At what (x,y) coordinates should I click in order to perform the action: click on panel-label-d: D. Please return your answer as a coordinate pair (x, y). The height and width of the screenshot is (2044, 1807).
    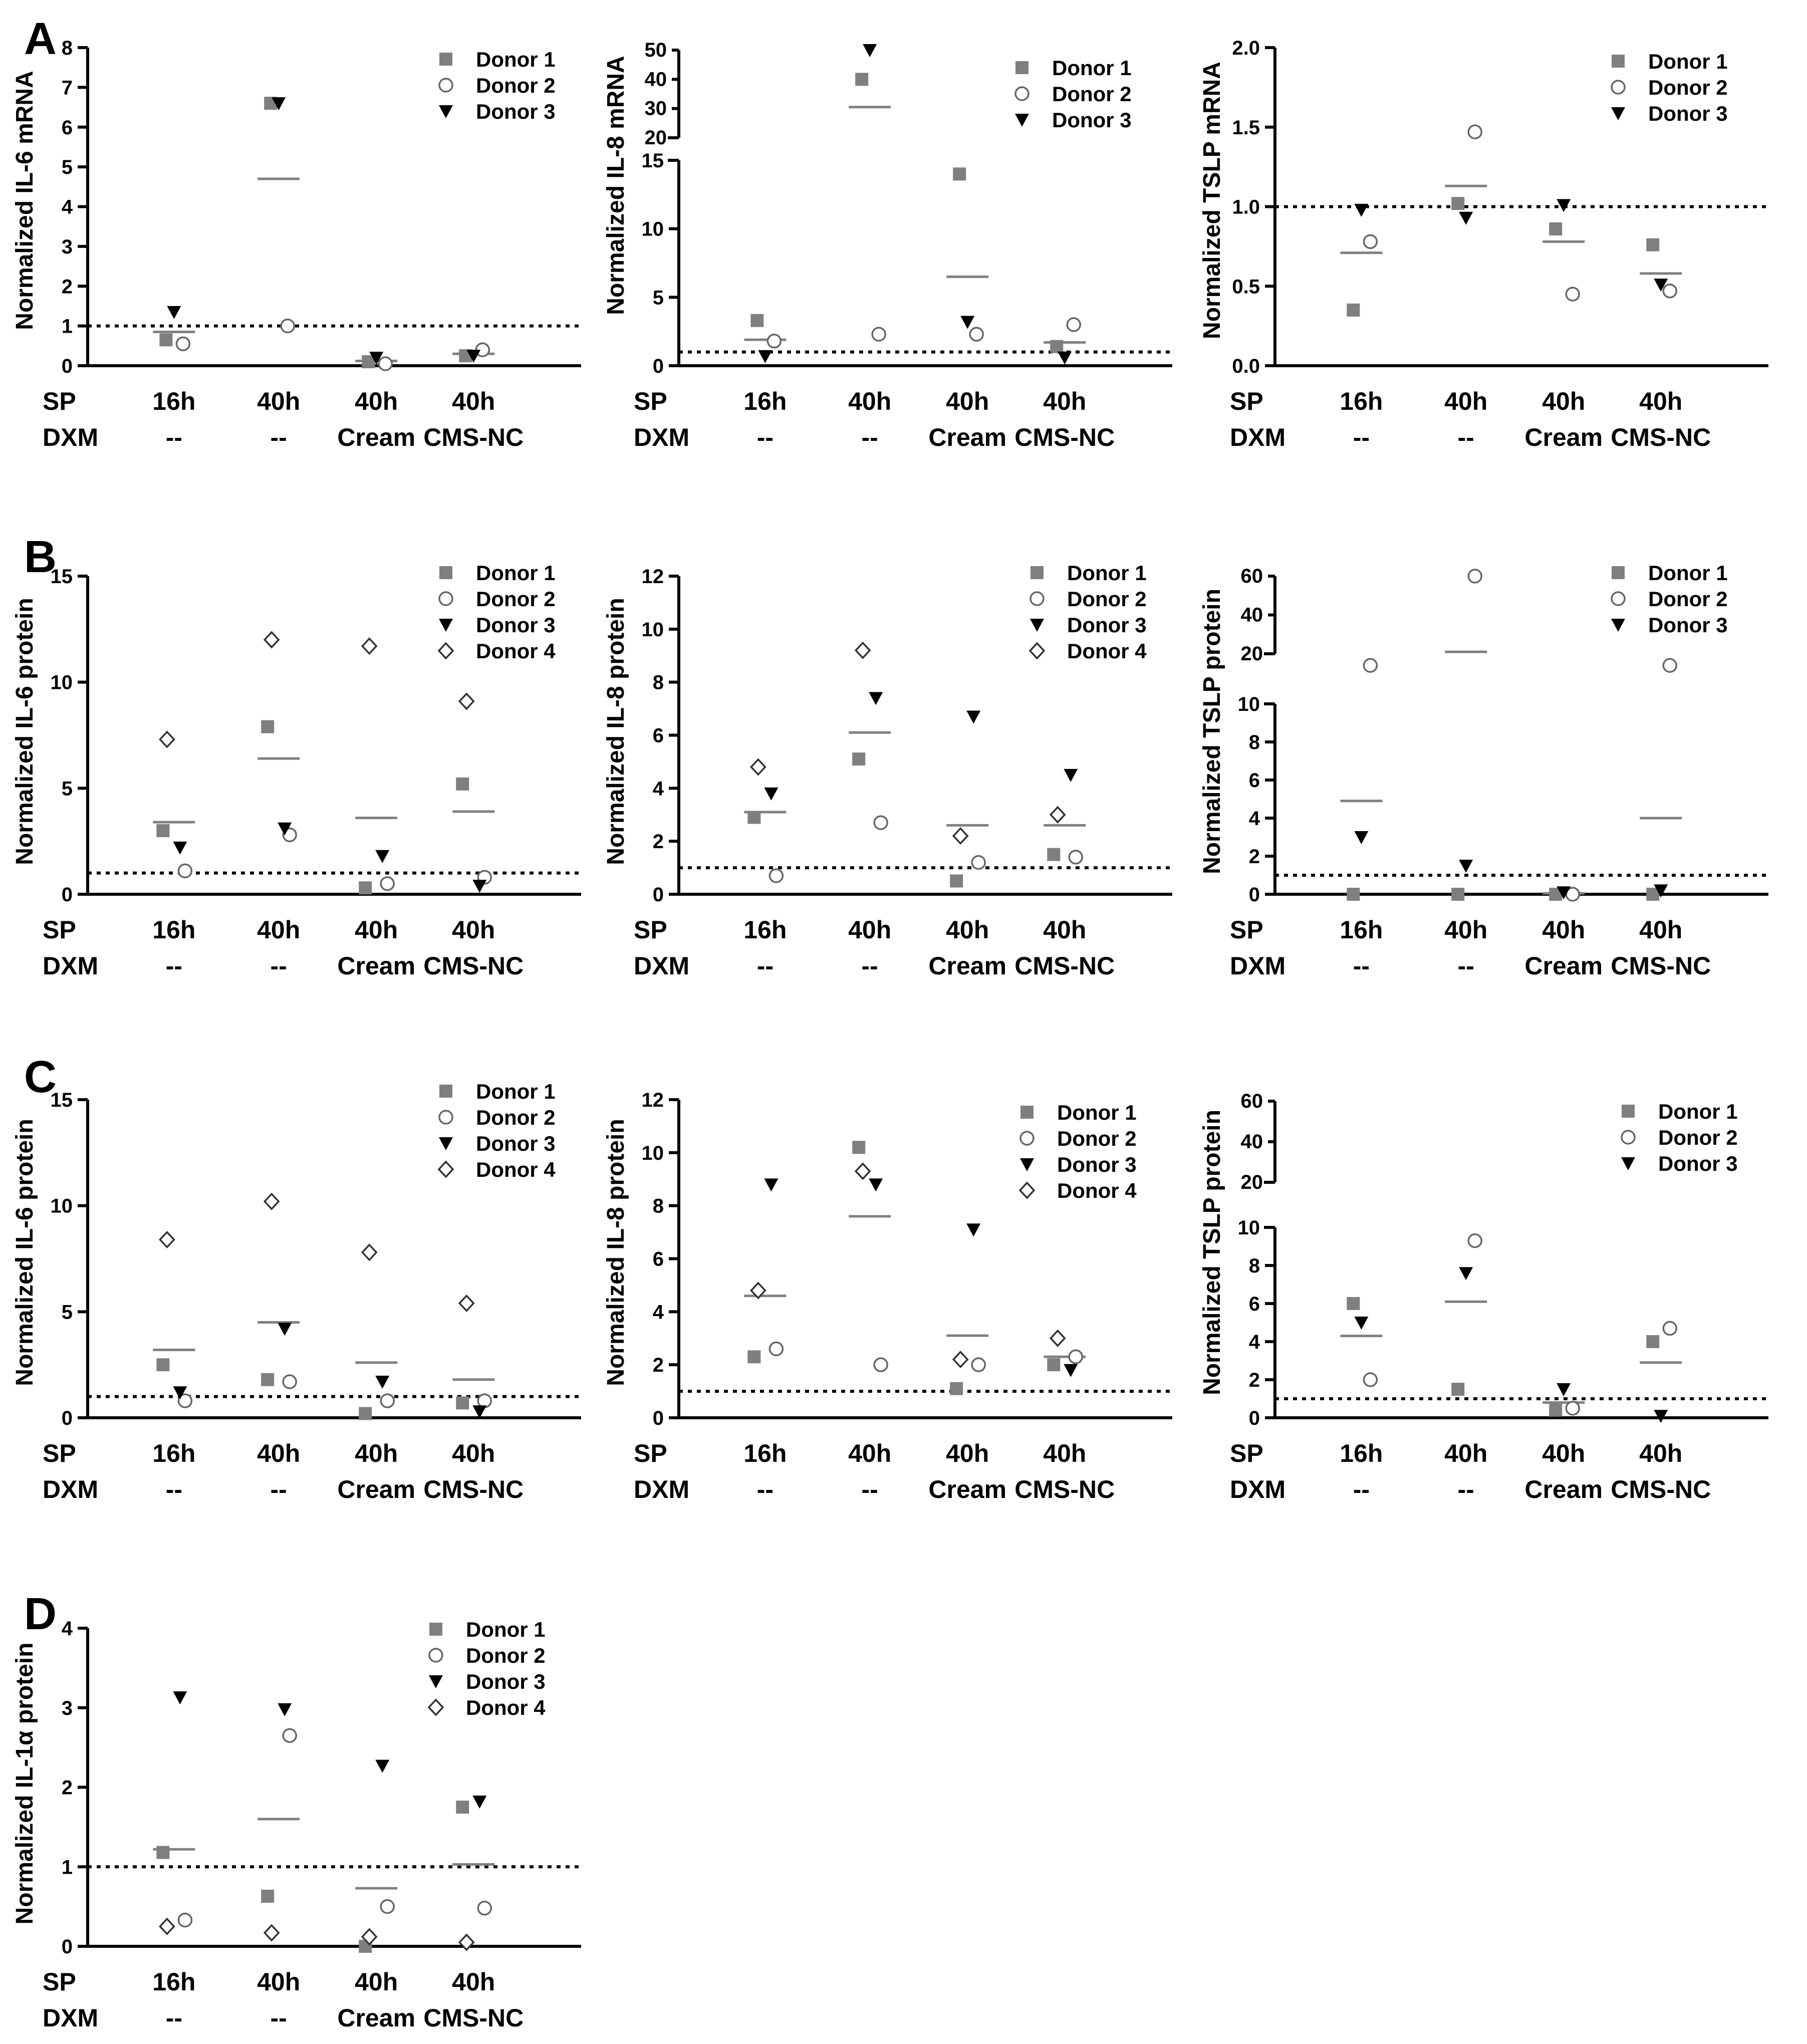
    Looking at the image, I should click on (40, 1614).